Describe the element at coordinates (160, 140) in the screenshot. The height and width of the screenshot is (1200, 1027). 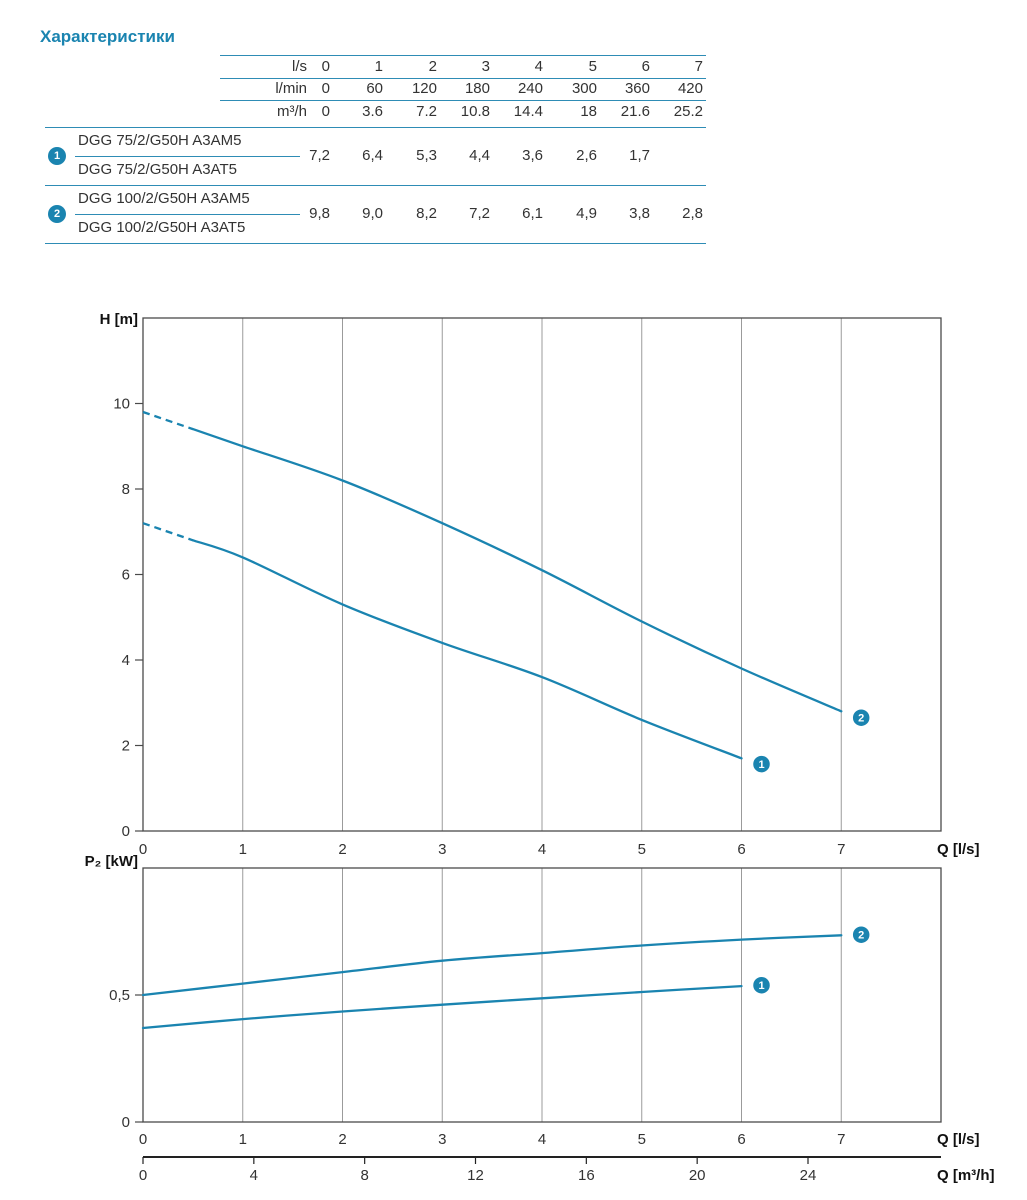
I see `model-name: DGG 75/2/G50H A3AM5` at that location.